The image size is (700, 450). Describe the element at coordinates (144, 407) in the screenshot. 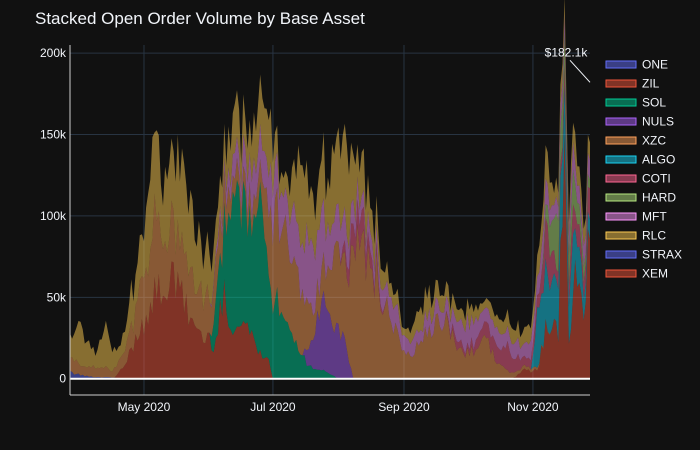

I see `x-tick-label: May 2020` at that location.